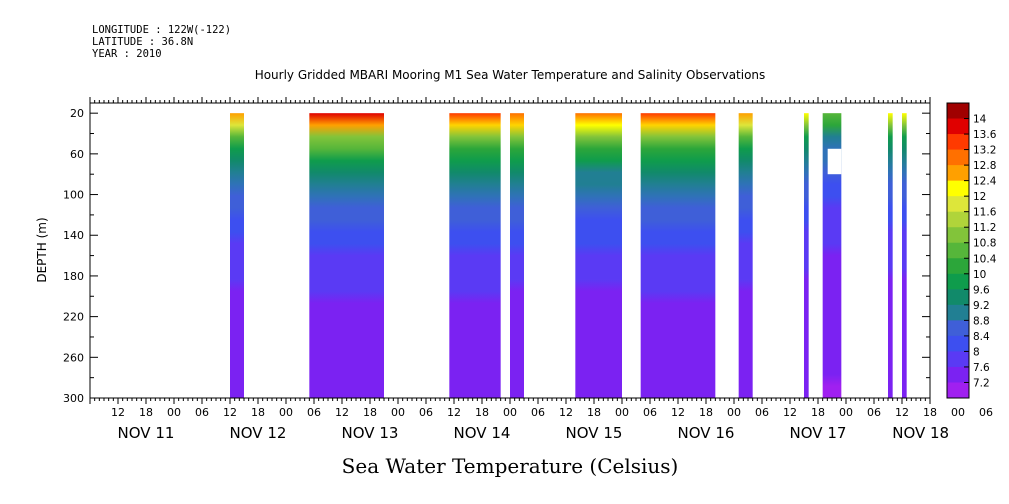 The image size is (1009, 504). Describe the element at coordinates (258, 433) in the screenshot. I see `x-day-label: NOV 12` at that location.